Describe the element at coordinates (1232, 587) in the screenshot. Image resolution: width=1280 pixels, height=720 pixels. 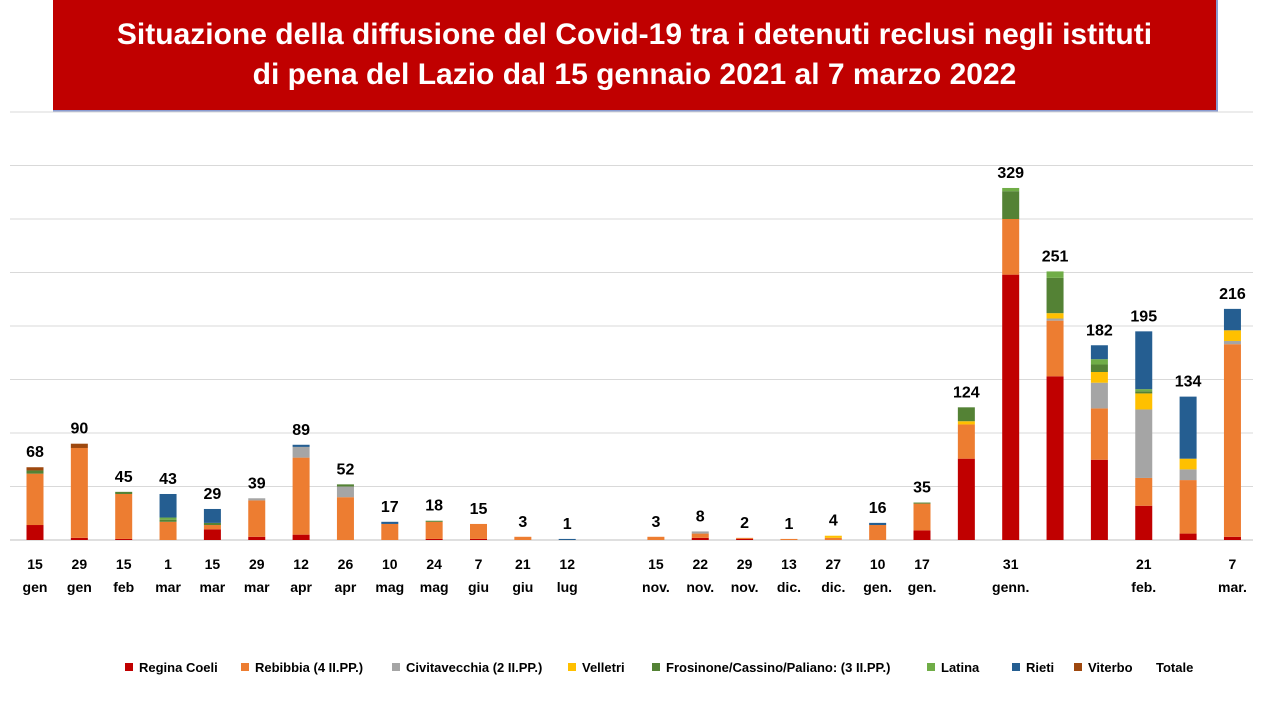
I see `x-tick-label: mar.` at that location.